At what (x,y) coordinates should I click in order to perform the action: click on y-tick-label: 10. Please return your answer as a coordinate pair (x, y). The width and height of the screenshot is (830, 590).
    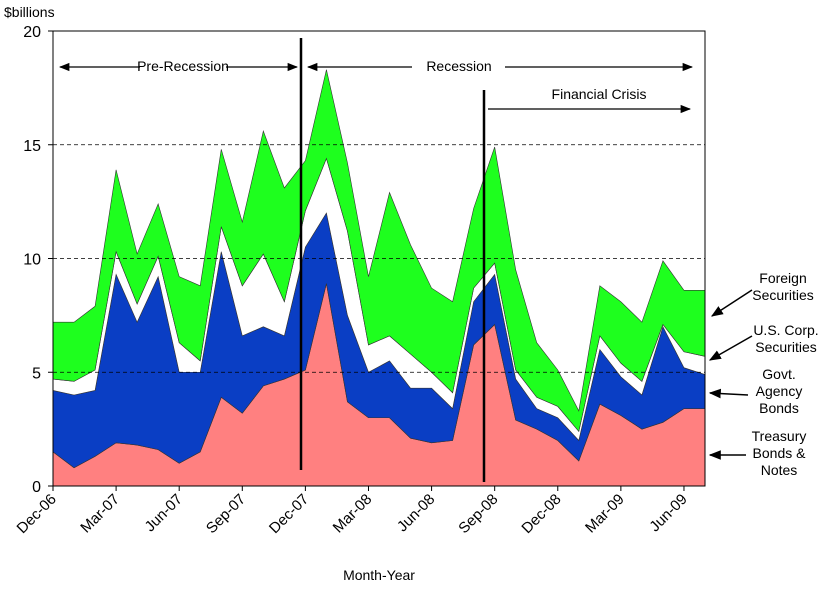
    Looking at the image, I should click on (32, 260).